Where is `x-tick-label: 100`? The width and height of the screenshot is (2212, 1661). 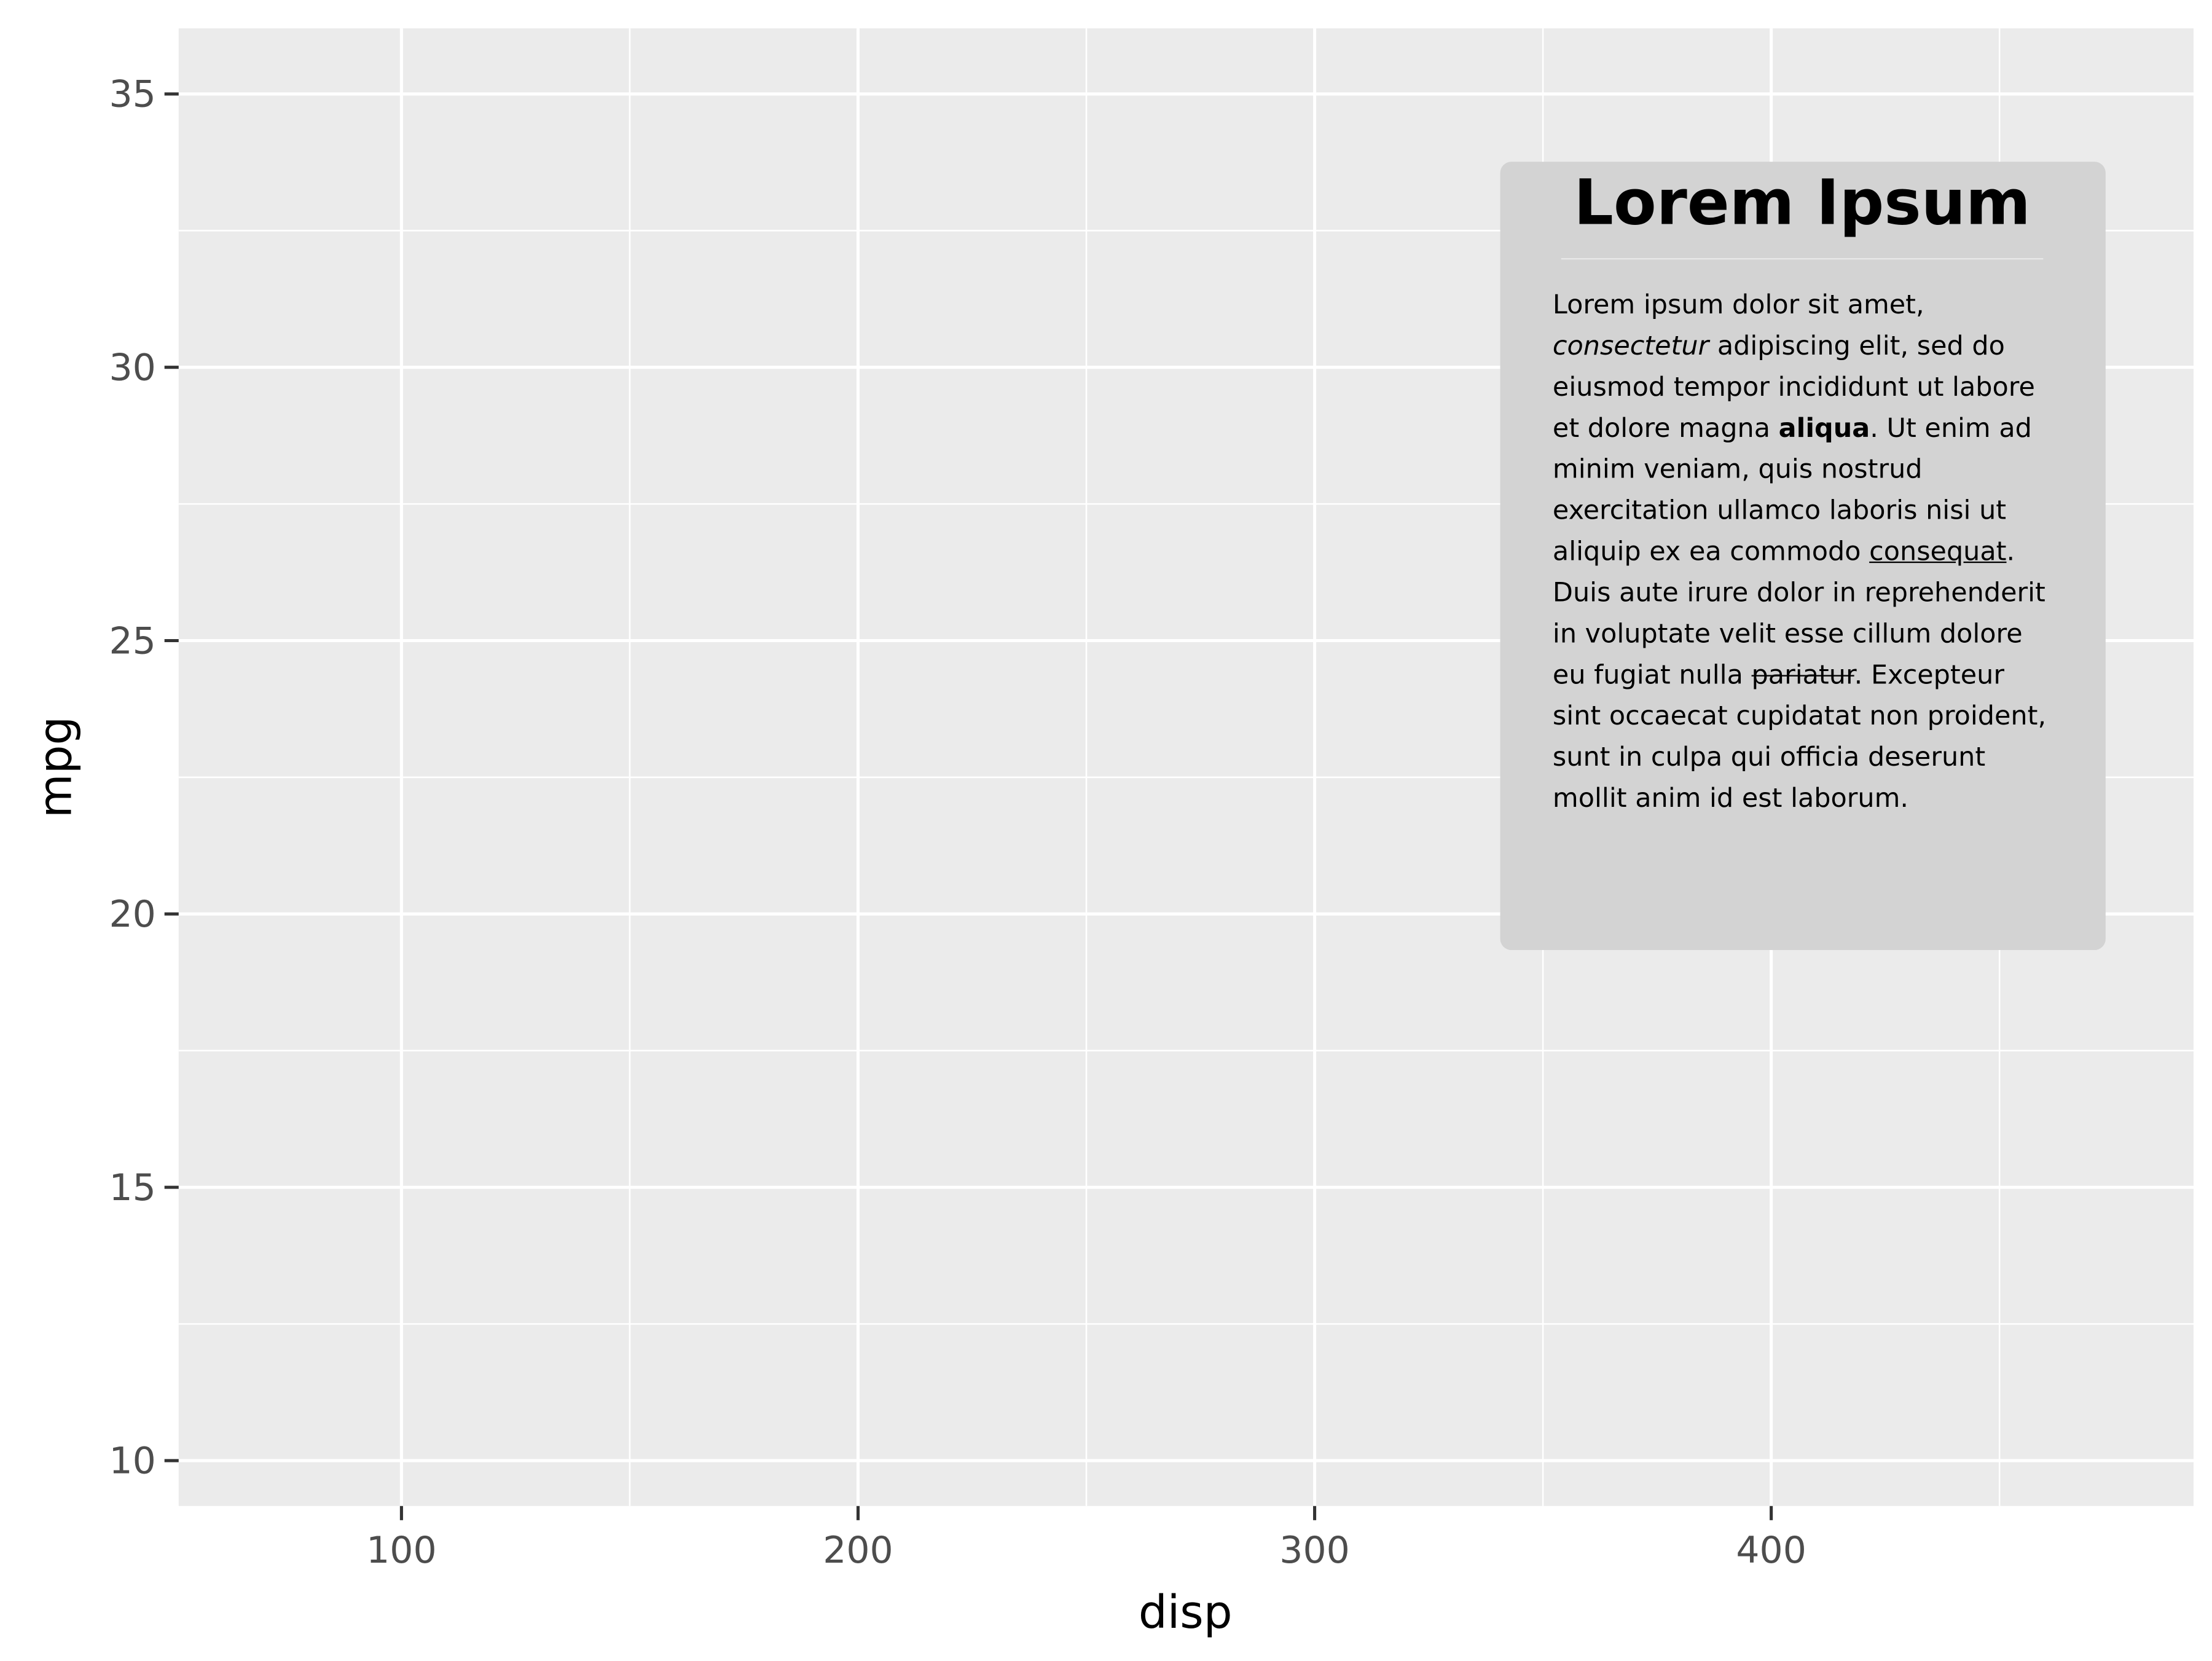
x-tick-label: 100 is located at coordinates (401, 1550).